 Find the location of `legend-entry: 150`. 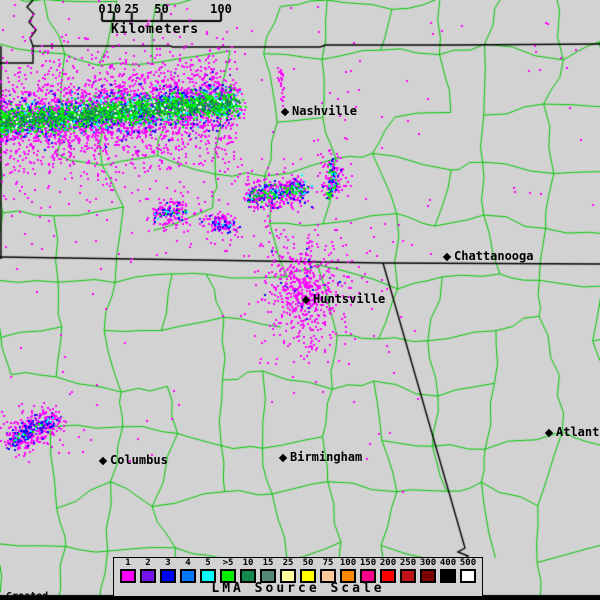

legend-entry: 150 is located at coordinates (368, 571).